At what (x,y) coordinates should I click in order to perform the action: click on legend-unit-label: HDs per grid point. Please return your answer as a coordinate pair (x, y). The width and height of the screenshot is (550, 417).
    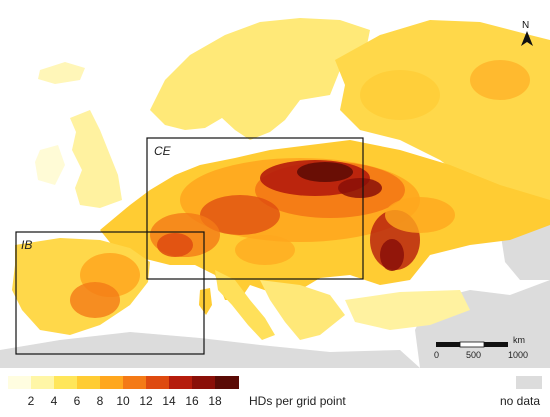
    Looking at the image, I should click on (297, 401).